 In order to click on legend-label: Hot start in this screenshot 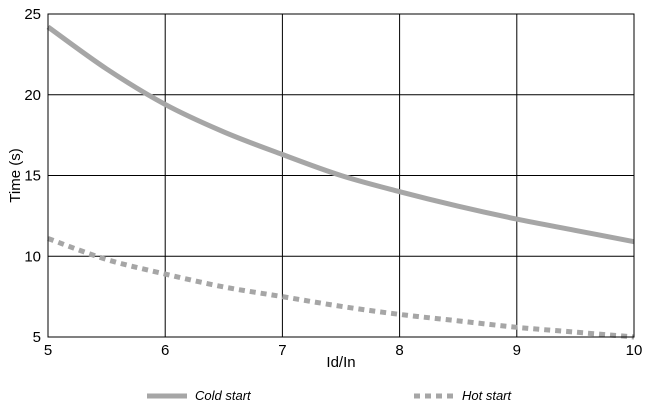, I will do `click(487, 395)`.